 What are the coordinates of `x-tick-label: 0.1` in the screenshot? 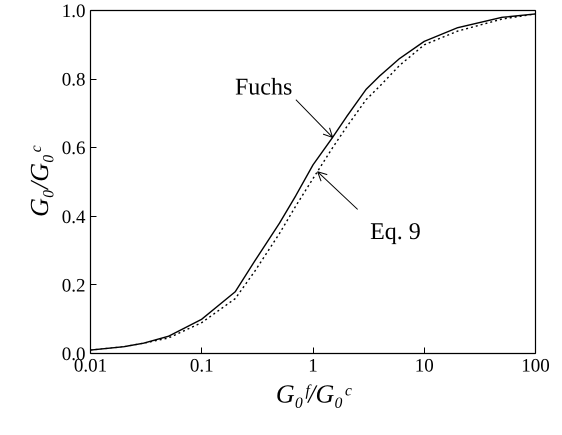 It's located at (202, 366).